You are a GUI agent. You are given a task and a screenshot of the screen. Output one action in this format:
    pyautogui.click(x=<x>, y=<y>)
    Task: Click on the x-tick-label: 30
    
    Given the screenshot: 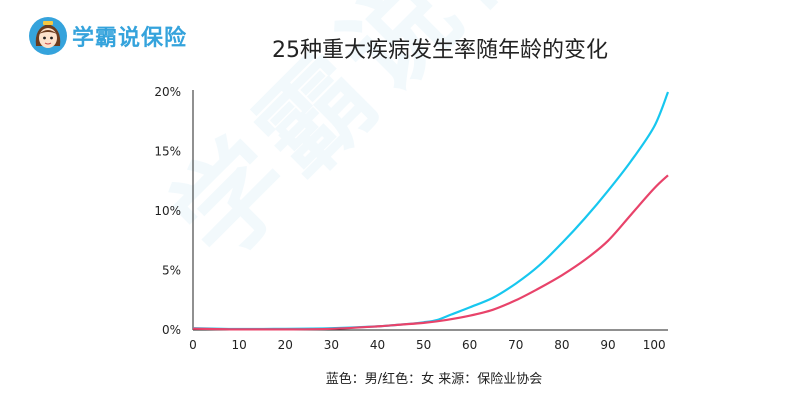 What is the action you would take?
    pyautogui.click(x=331, y=345)
    